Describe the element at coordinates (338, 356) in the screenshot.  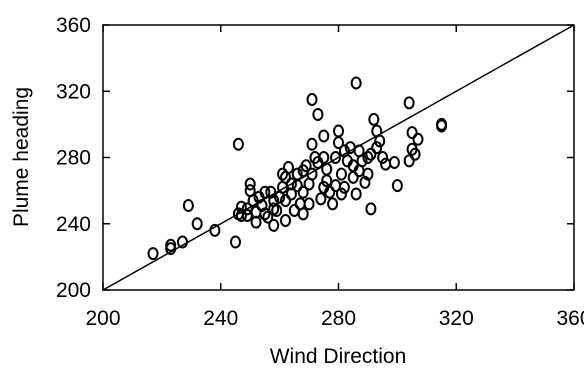
I see `x-axis-title: Wind Direction` at that location.